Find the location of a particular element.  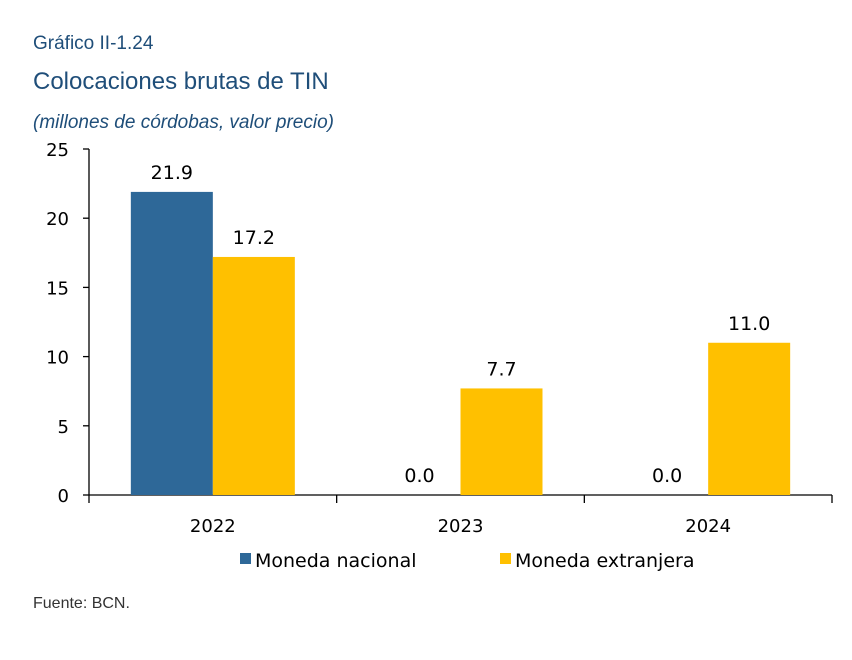

legend-label: Moneda nacional is located at coordinates (336, 561).